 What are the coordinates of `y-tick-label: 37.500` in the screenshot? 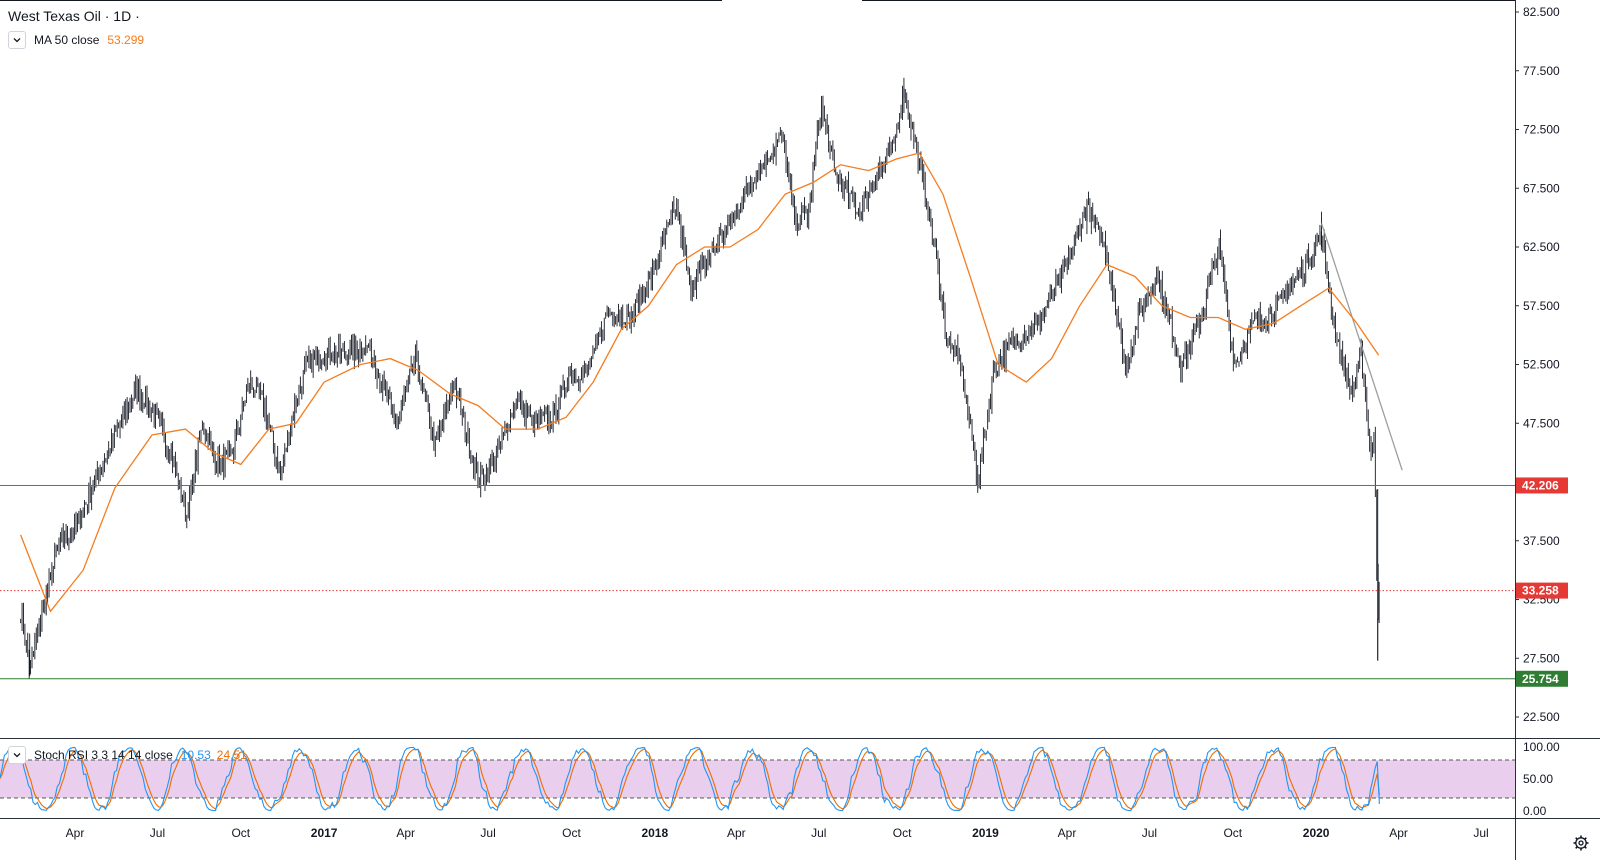 It's located at (1541, 541).